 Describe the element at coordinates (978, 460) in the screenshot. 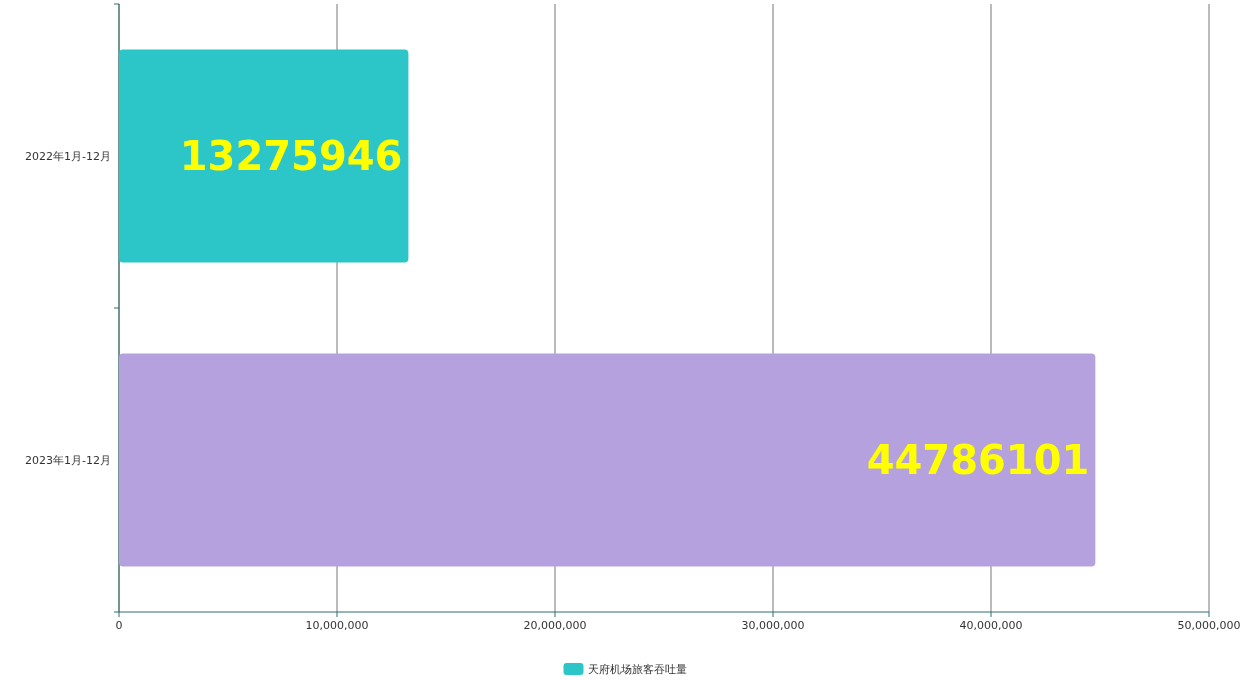

I see `data-label: 44786101` at that location.